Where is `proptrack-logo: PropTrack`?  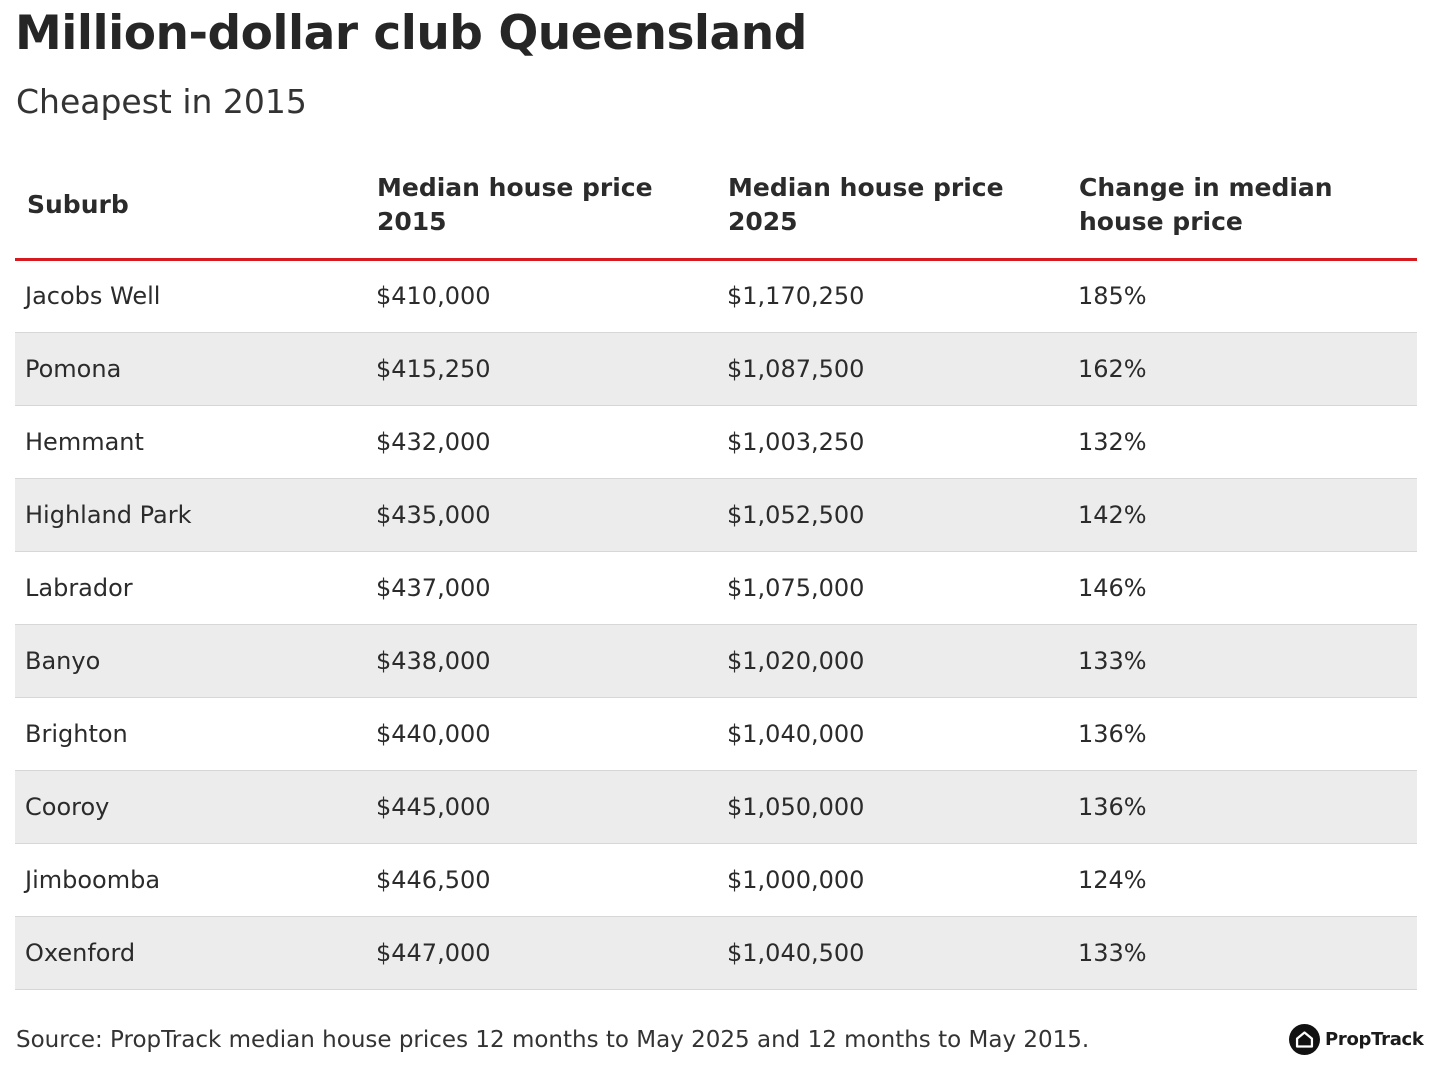
proptrack-logo: PropTrack is located at coordinates (1356, 1039).